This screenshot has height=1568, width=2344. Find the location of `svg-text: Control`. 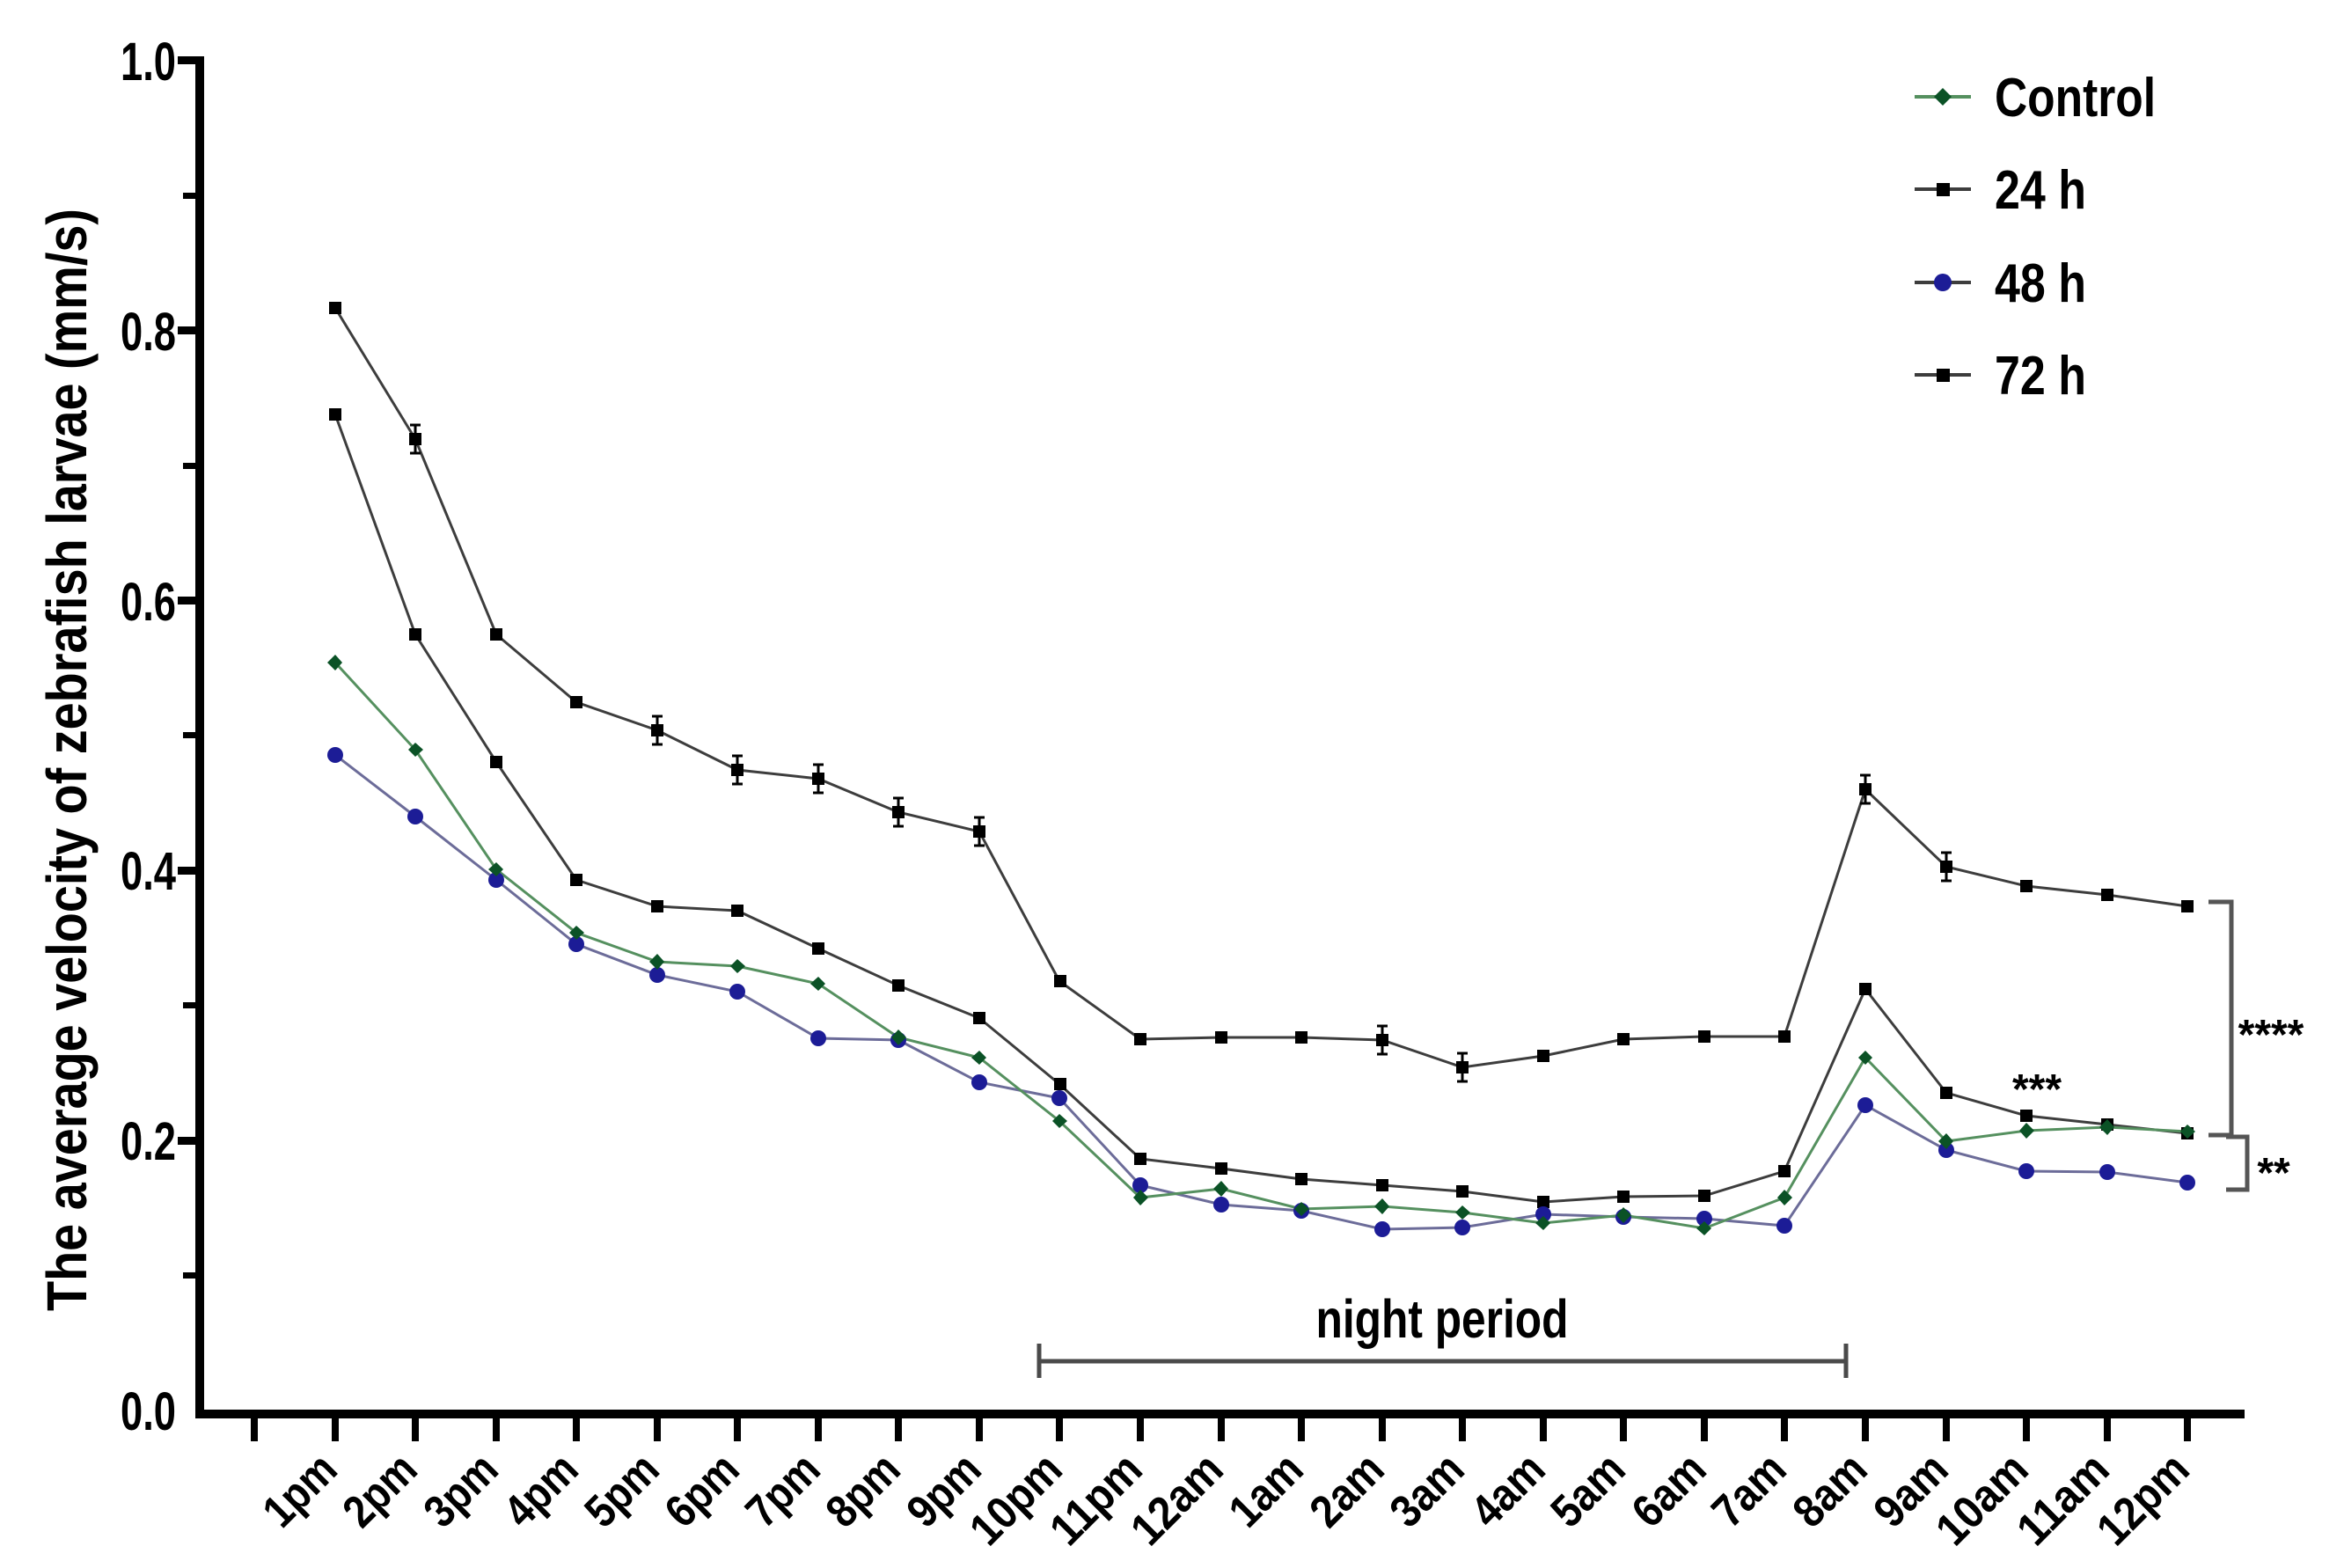

svg-text: Control is located at coordinates (2076, 98).